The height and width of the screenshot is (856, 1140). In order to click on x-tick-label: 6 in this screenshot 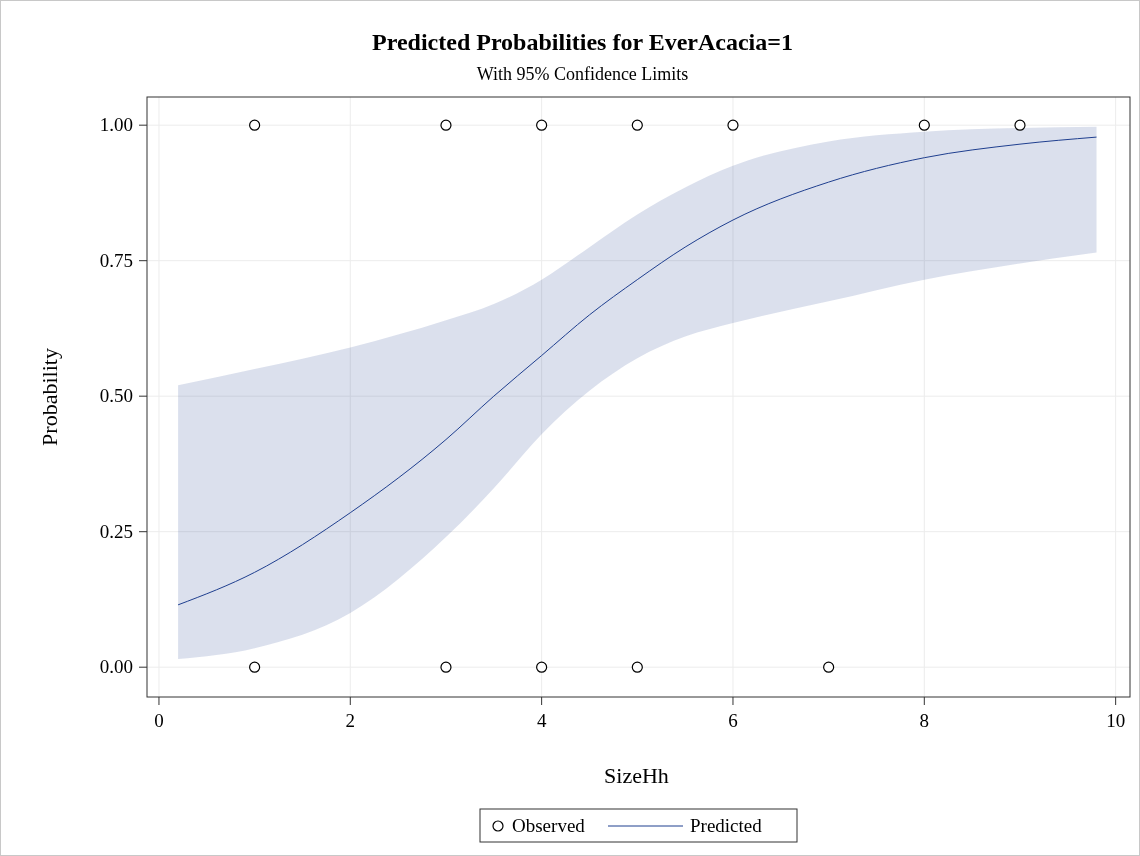, I will do `click(733, 720)`.